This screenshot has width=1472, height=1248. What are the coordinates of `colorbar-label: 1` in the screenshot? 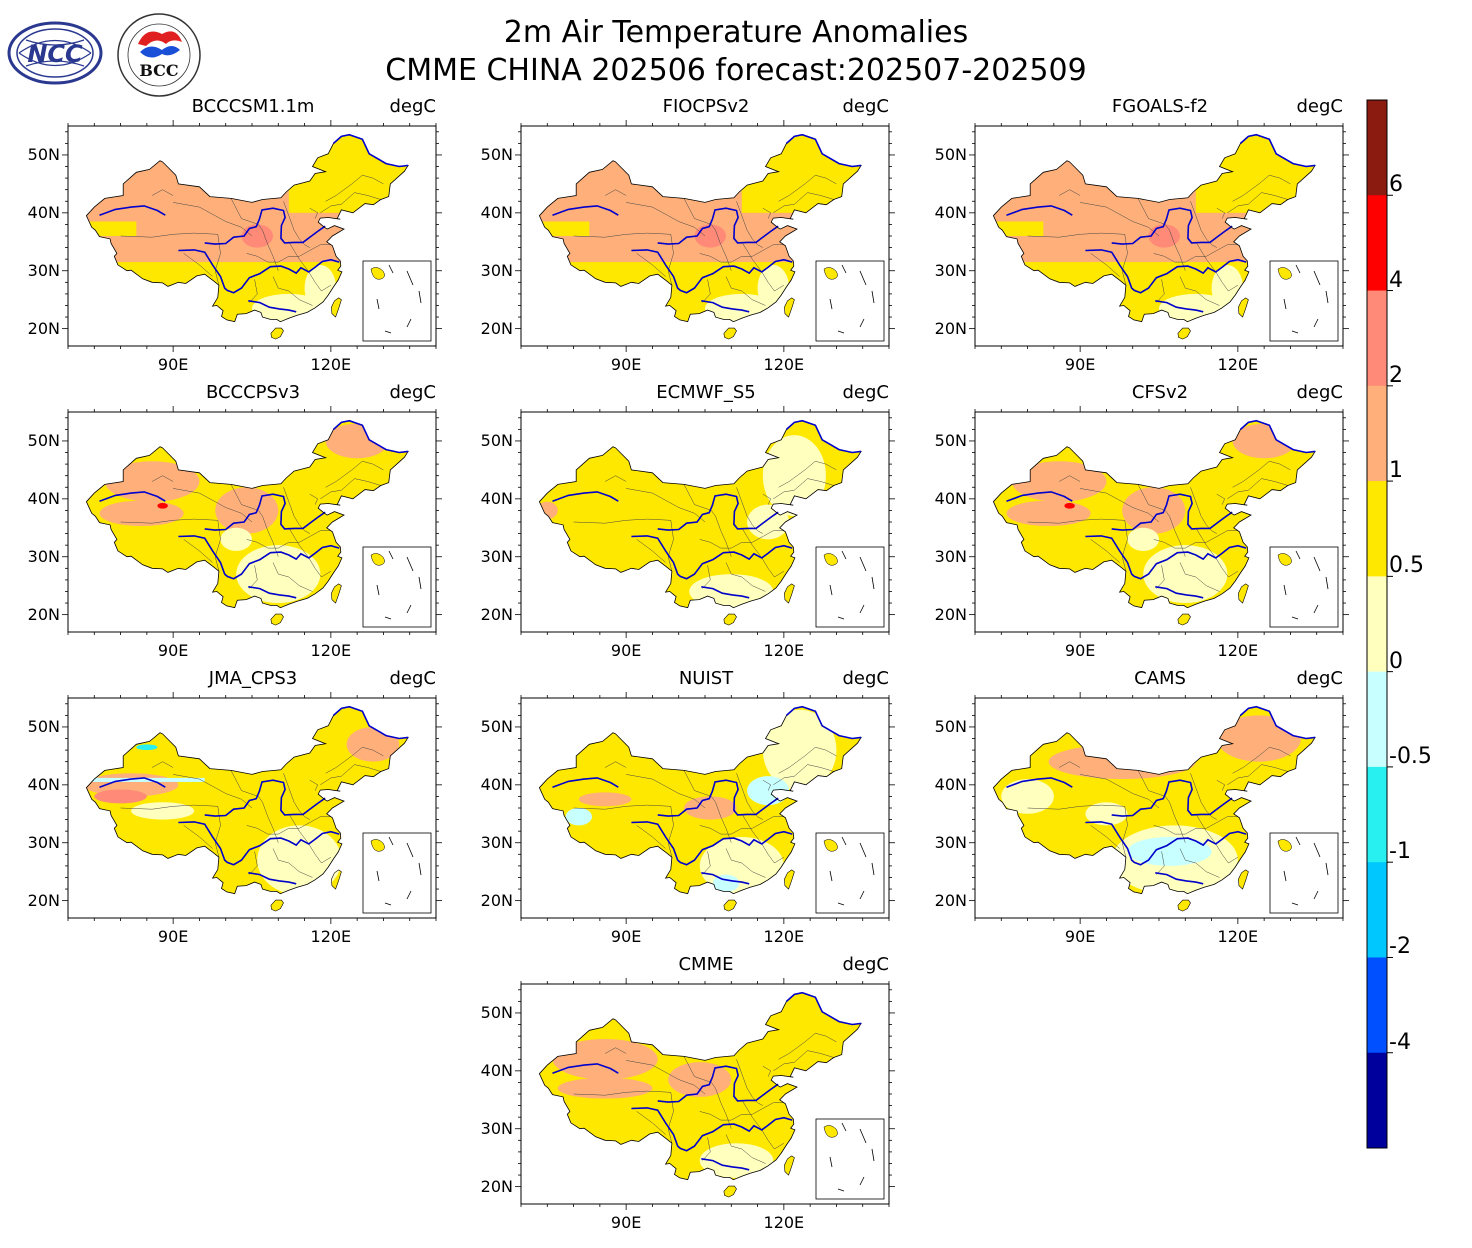 It's located at (1396, 471).